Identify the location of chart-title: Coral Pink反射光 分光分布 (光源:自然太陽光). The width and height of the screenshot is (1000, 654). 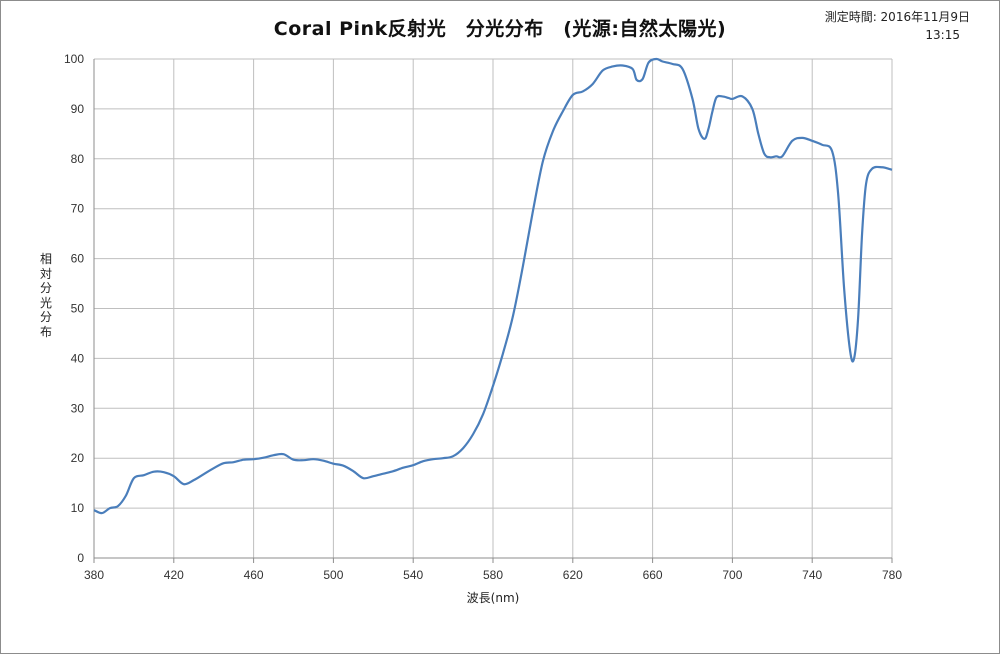
(500, 29).